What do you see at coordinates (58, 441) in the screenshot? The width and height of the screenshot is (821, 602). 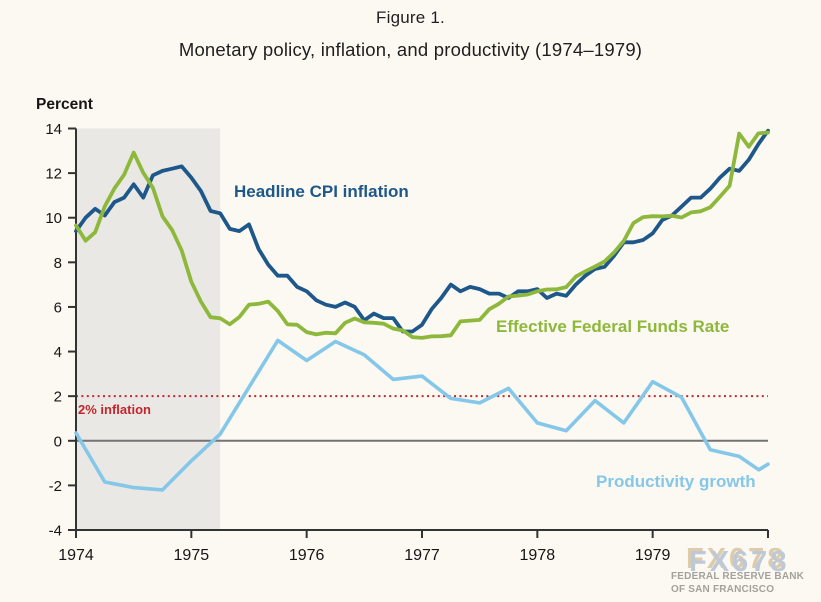 I see `y-tick-label: 0` at bounding box center [58, 441].